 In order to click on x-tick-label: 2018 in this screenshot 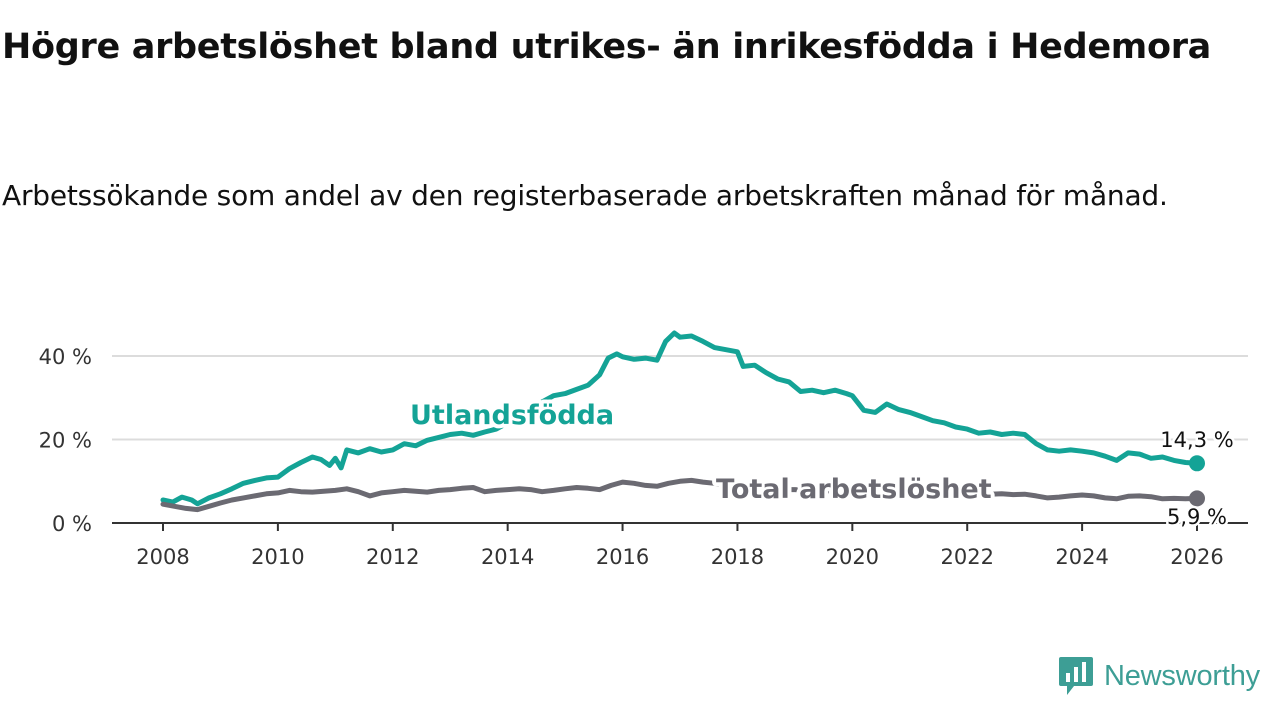, I will do `click(737, 557)`.